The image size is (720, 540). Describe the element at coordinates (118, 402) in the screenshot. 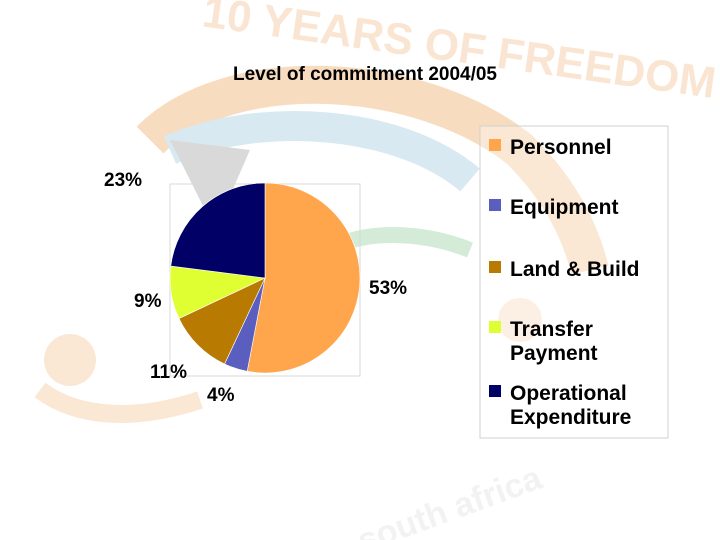

I see `watermark-figure-band` at that location.